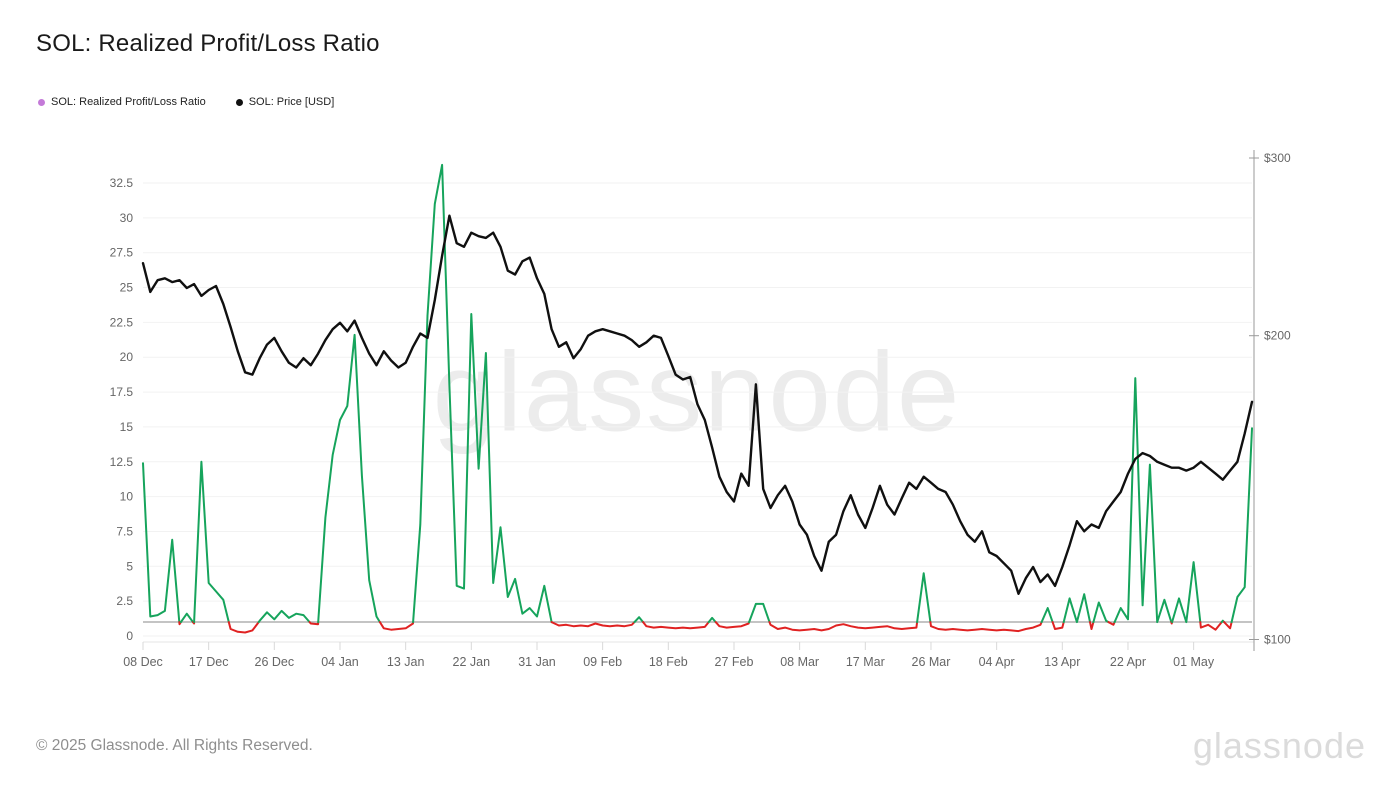 The image size is (1400, 787). Describe the element at coordinates (472, 662) in the screenshot. I see `x-axis-tick-label: 22 Jan` at that location.